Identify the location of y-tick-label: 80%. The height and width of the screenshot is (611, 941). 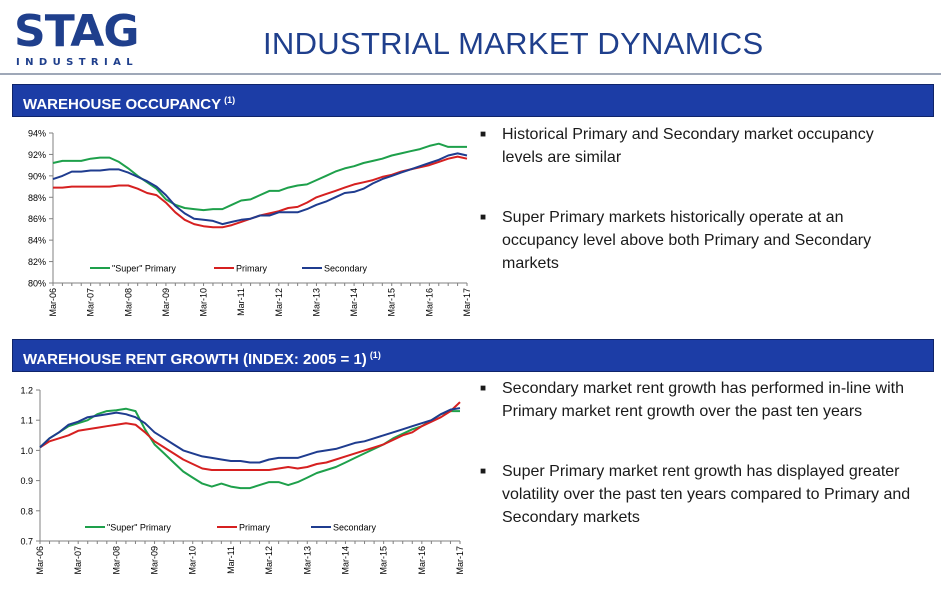
(37, 284).